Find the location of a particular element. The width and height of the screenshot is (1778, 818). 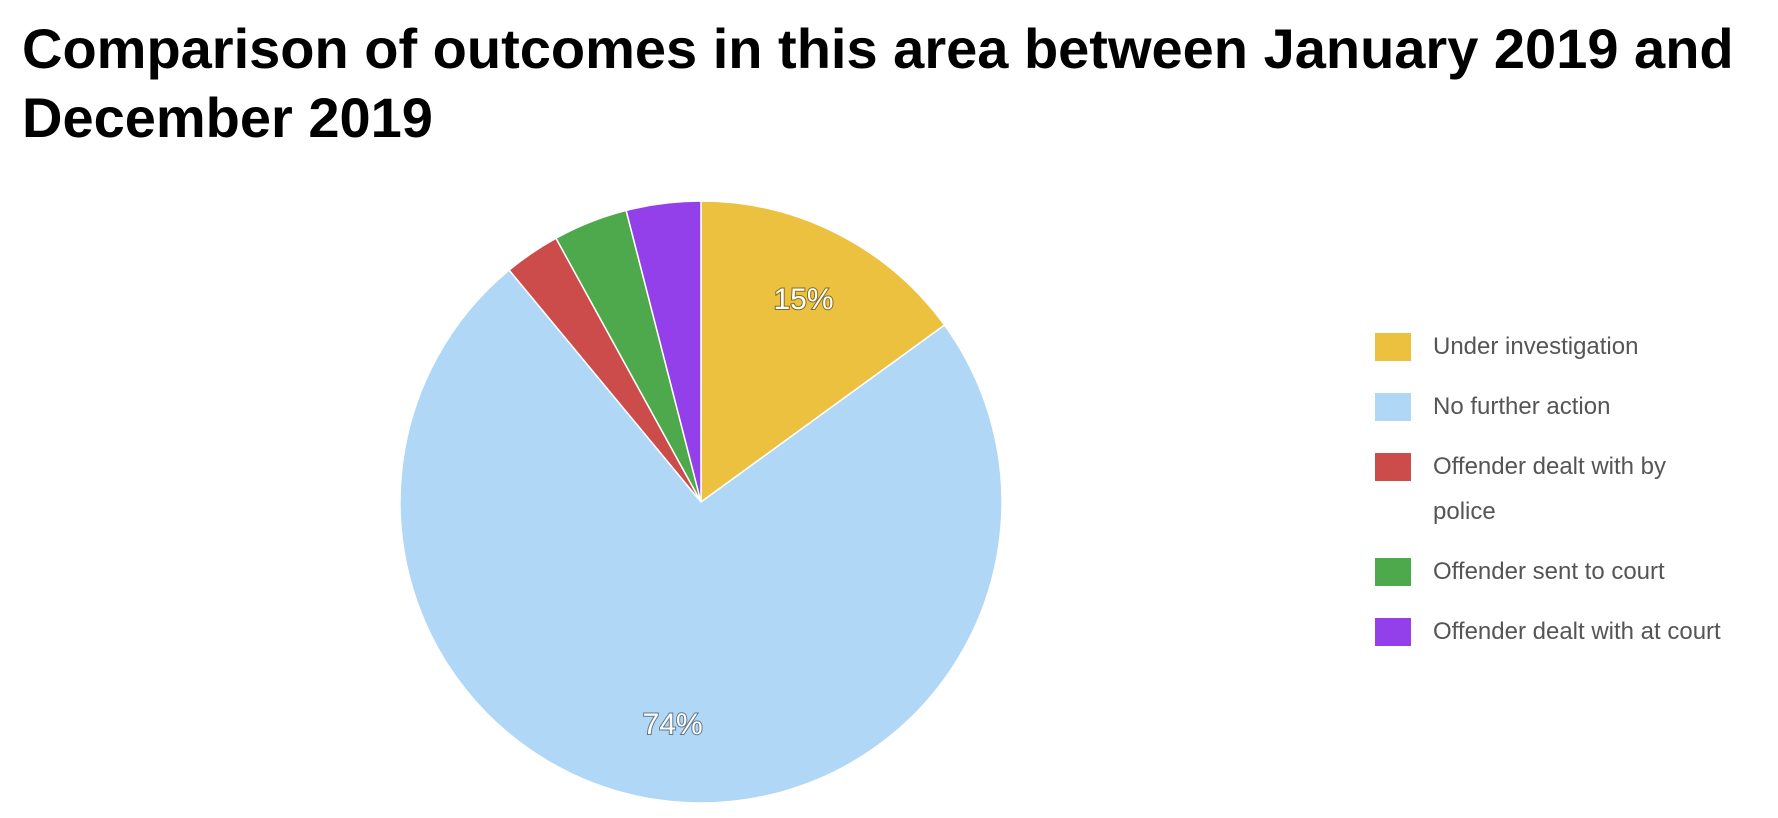

legend-item: No further action is located at coordinates (1552, 409).